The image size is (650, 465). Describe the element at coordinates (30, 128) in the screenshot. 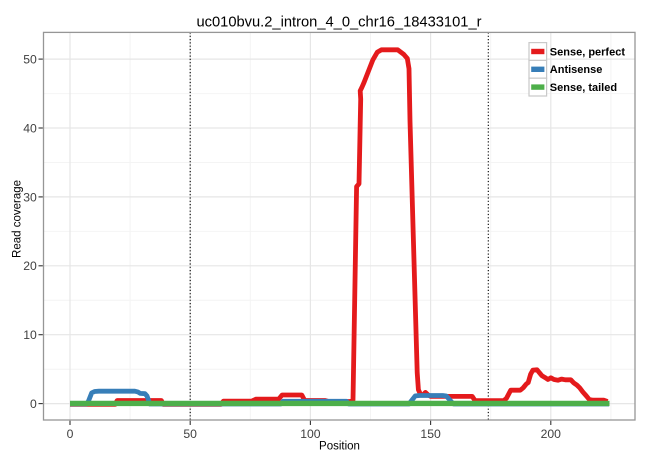

I see `svg-text: 40` at that location.